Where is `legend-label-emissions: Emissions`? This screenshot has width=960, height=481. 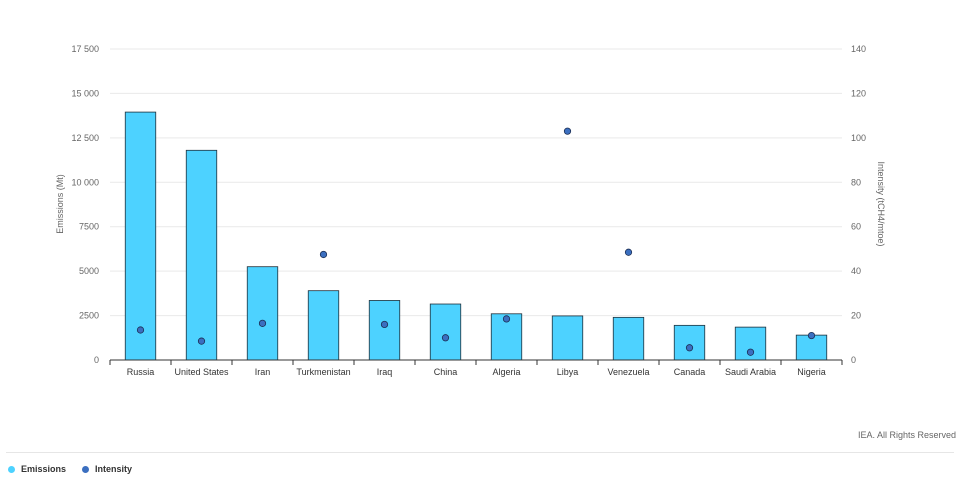
legend-label-emissions: Emissions is located at coordinates (44, 469).